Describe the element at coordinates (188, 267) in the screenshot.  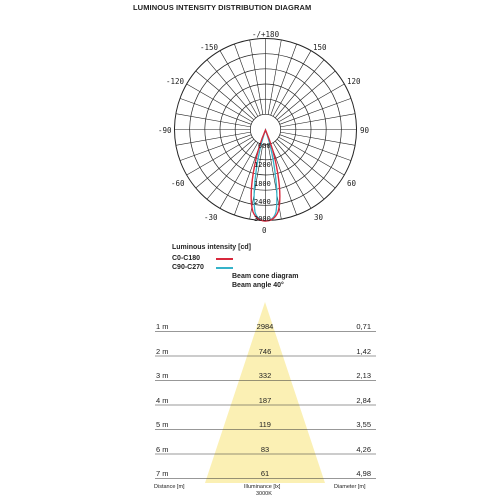
I see `legend-label: C90-C270` at that location.